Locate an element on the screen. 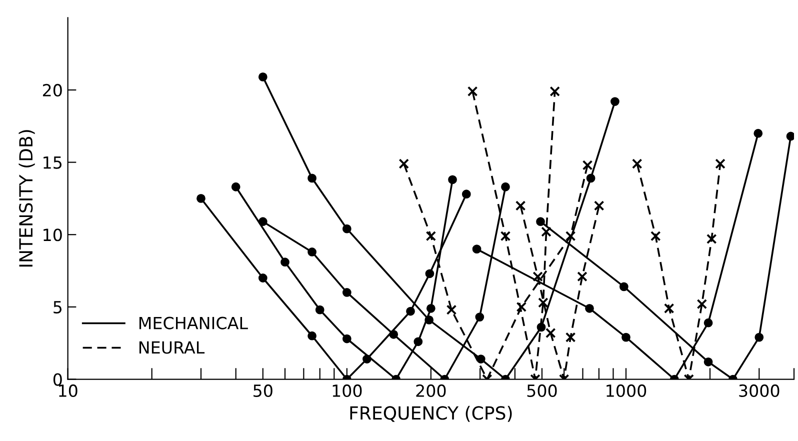 This screenshot has height=441, width=798. x-tick-label: 50 is located at coordinates (263, 391).